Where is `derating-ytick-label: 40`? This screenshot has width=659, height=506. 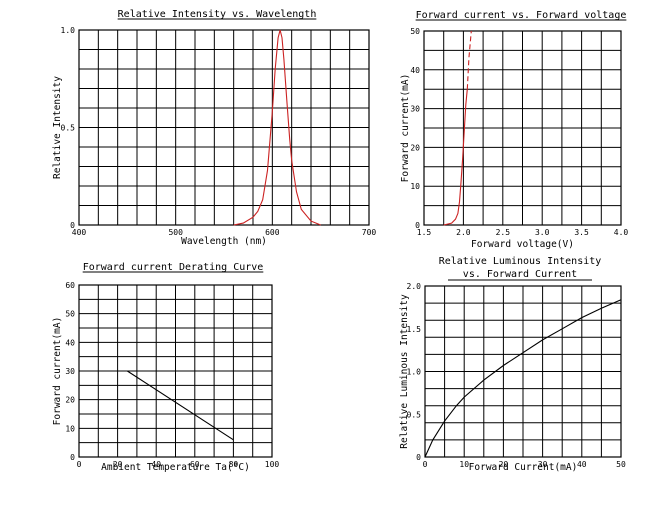 derating-ytick-label: 40 is located at coordinates (70, 342).